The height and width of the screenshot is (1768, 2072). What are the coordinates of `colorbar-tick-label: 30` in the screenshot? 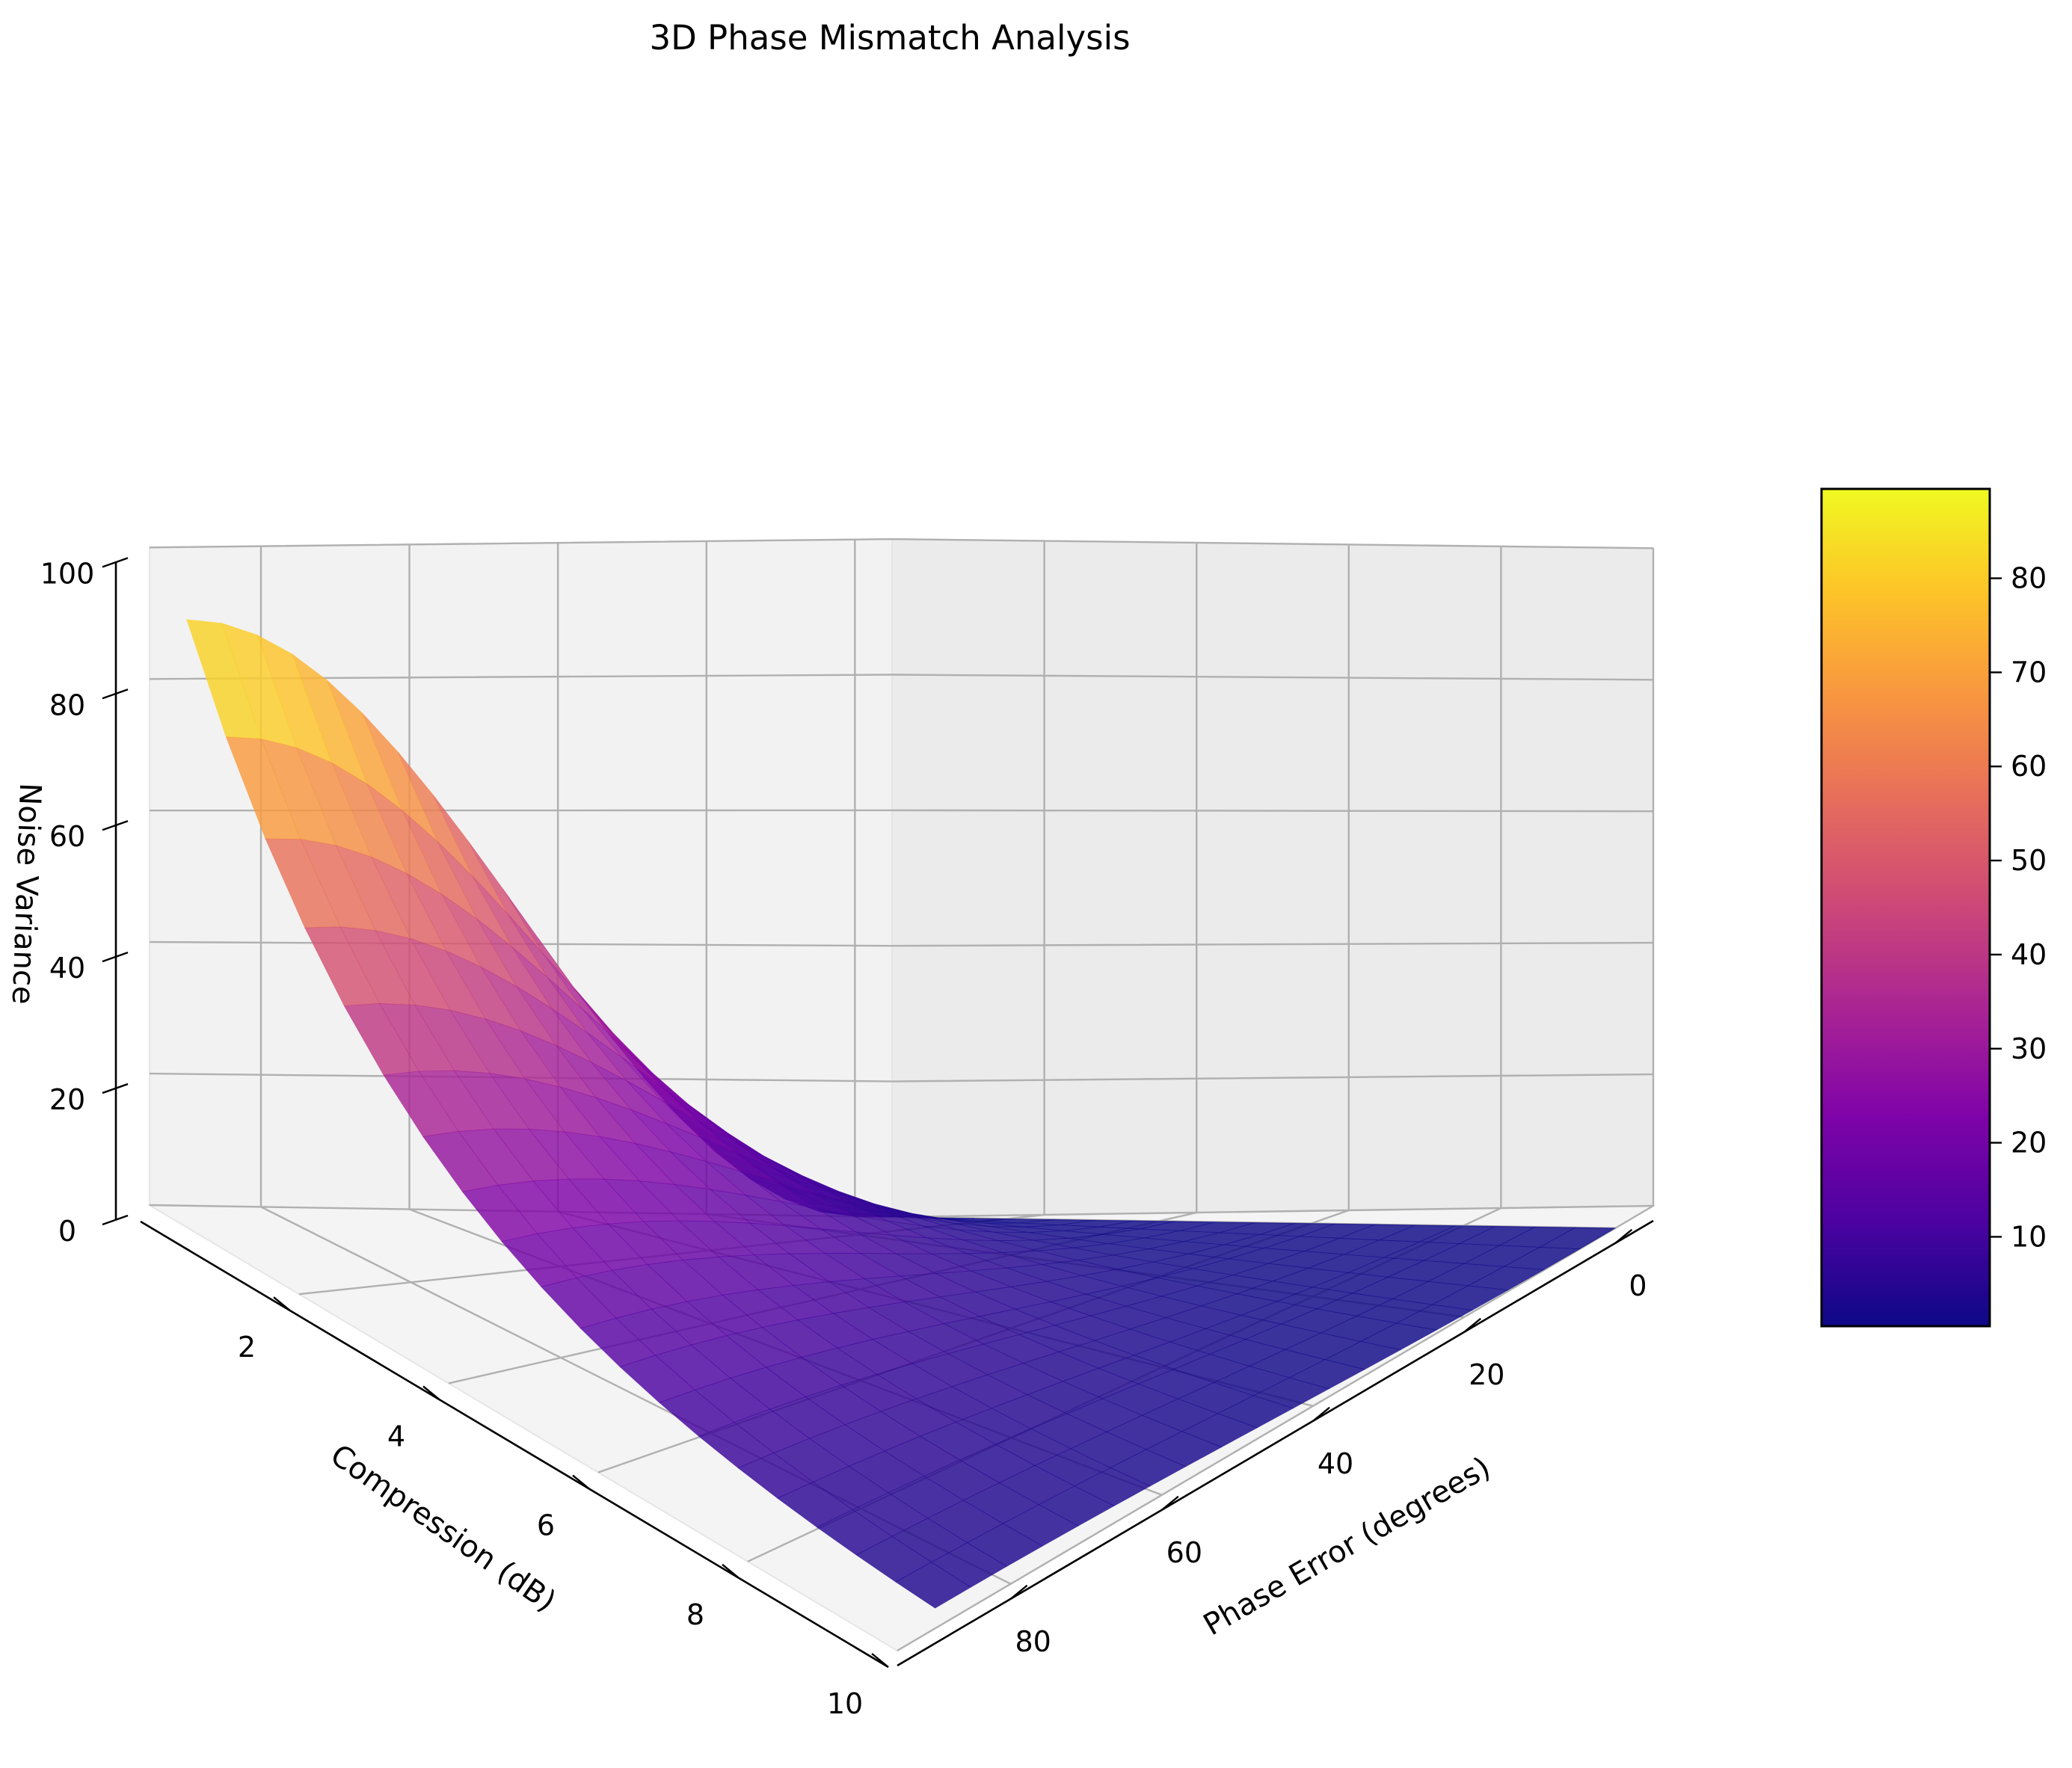 It's located at (2029, 1048).